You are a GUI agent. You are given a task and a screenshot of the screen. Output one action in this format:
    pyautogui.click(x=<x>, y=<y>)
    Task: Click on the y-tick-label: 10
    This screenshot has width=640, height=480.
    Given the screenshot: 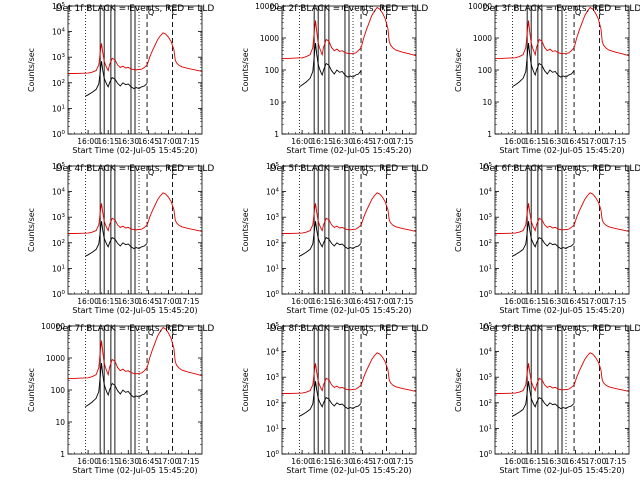 What is the action you would take?
    pyautogui.click(x=487, y=102)
    